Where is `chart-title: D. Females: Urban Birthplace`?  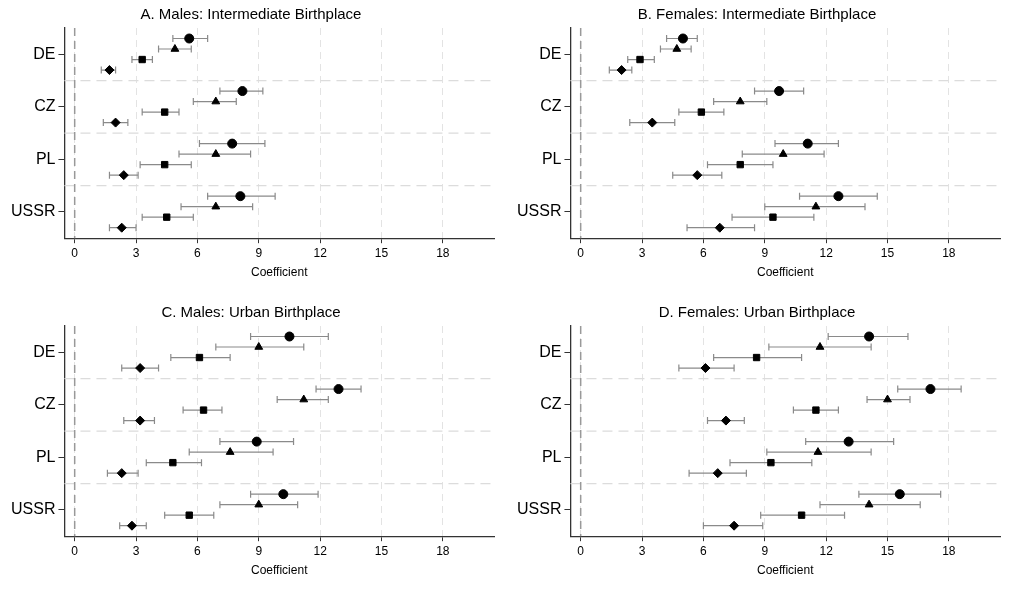
chart-title: D. Females: Urban Birthplace is located at coordinates (757, 312).